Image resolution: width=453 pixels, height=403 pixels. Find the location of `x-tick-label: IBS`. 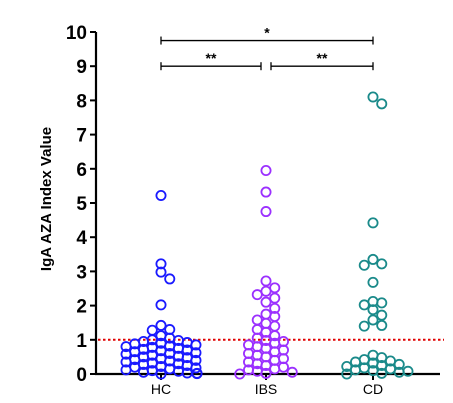

x-tick-label: IBS is located at coordinates (266, 389).